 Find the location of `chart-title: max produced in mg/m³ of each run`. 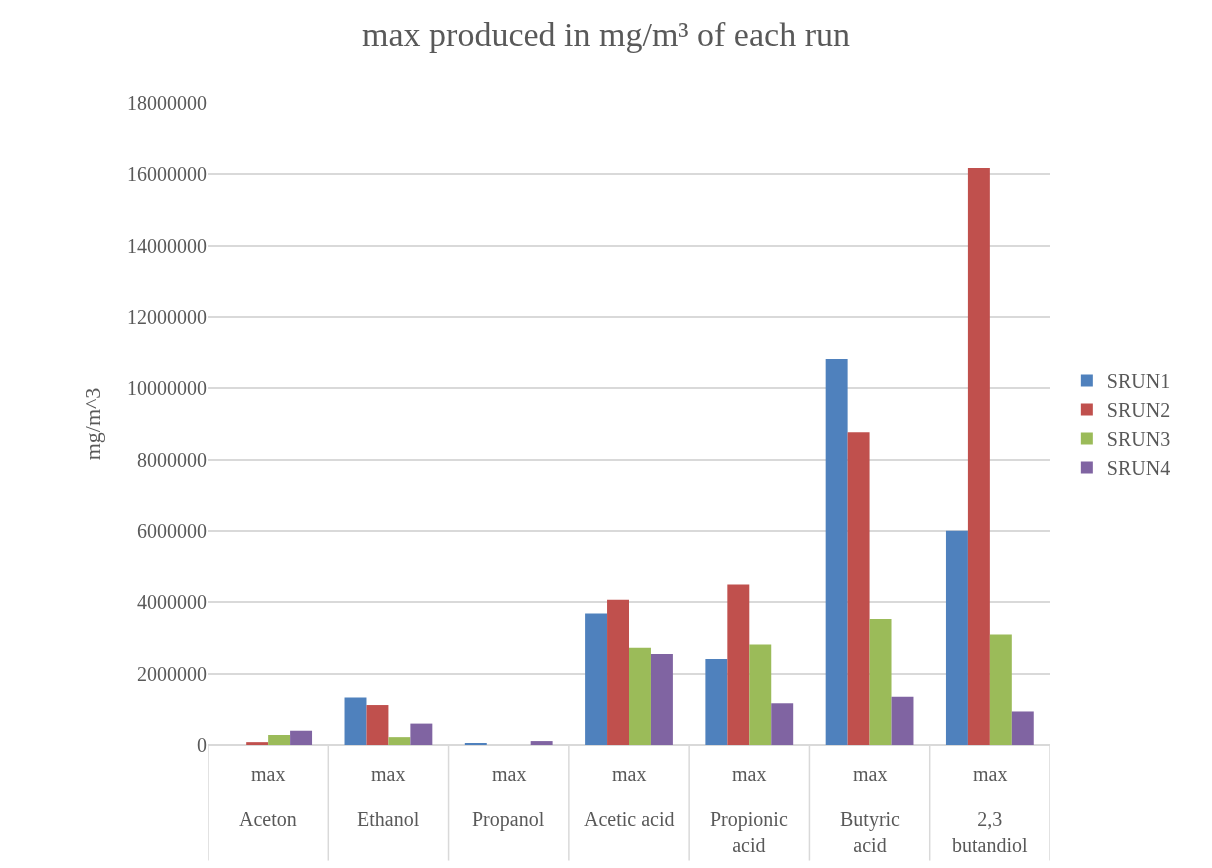

chart-title: max produced in mg/m³ of each run is located at coordinates (606, 34).